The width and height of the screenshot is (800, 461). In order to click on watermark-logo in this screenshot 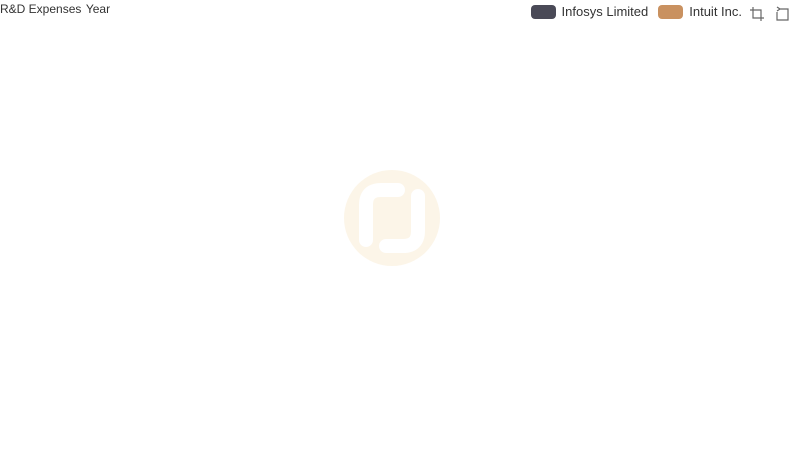, I will do `click(392, 218)`.